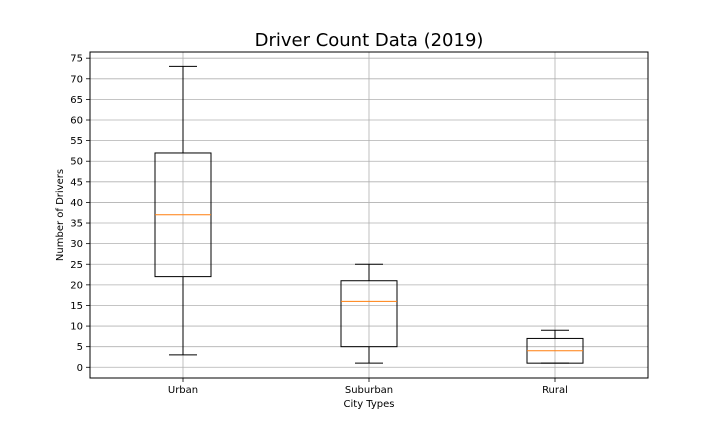 This screenshot has width=720, height=432. Describe the element at coordinates (76, 244) in the screenshot. I see `y-tick-label: 30` at that location.